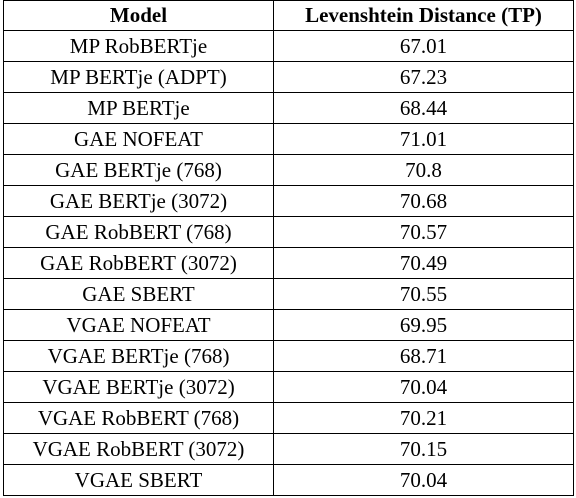  Describe the element at coordinates (423, 77) in the screenshot. I see `distance-cell: 67.23` at that location.